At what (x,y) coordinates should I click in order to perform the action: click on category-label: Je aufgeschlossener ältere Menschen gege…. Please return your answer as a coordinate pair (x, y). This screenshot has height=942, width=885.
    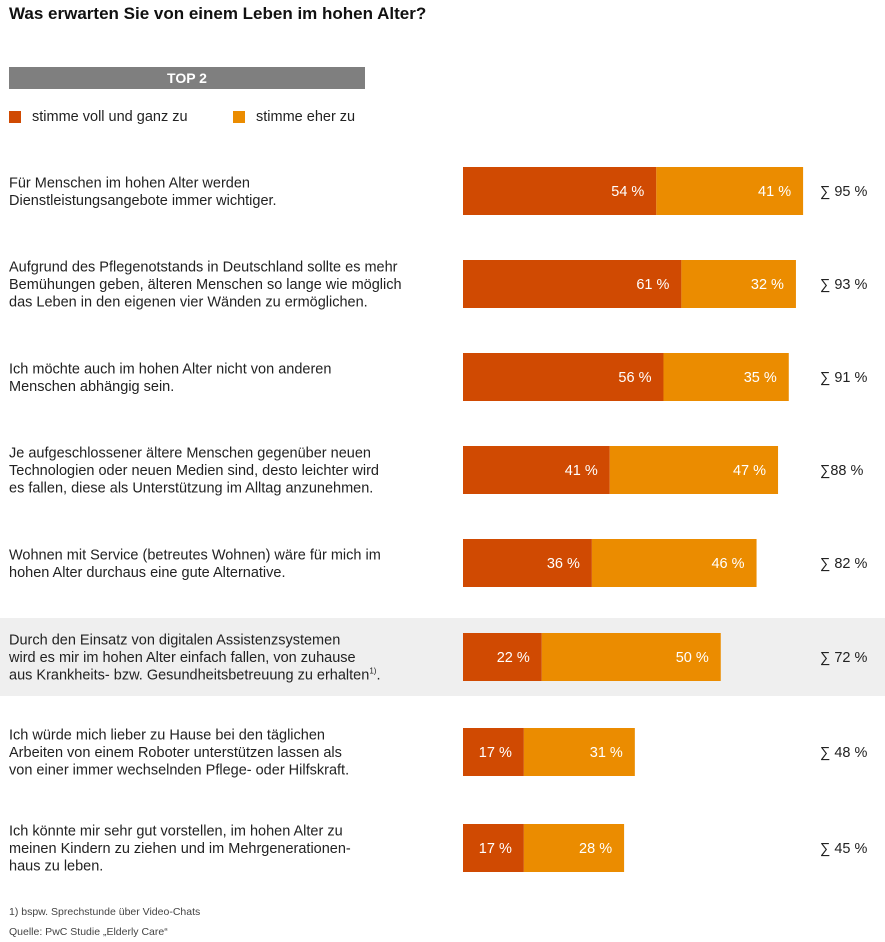
    Looking at the image, I should click on (194, 471).